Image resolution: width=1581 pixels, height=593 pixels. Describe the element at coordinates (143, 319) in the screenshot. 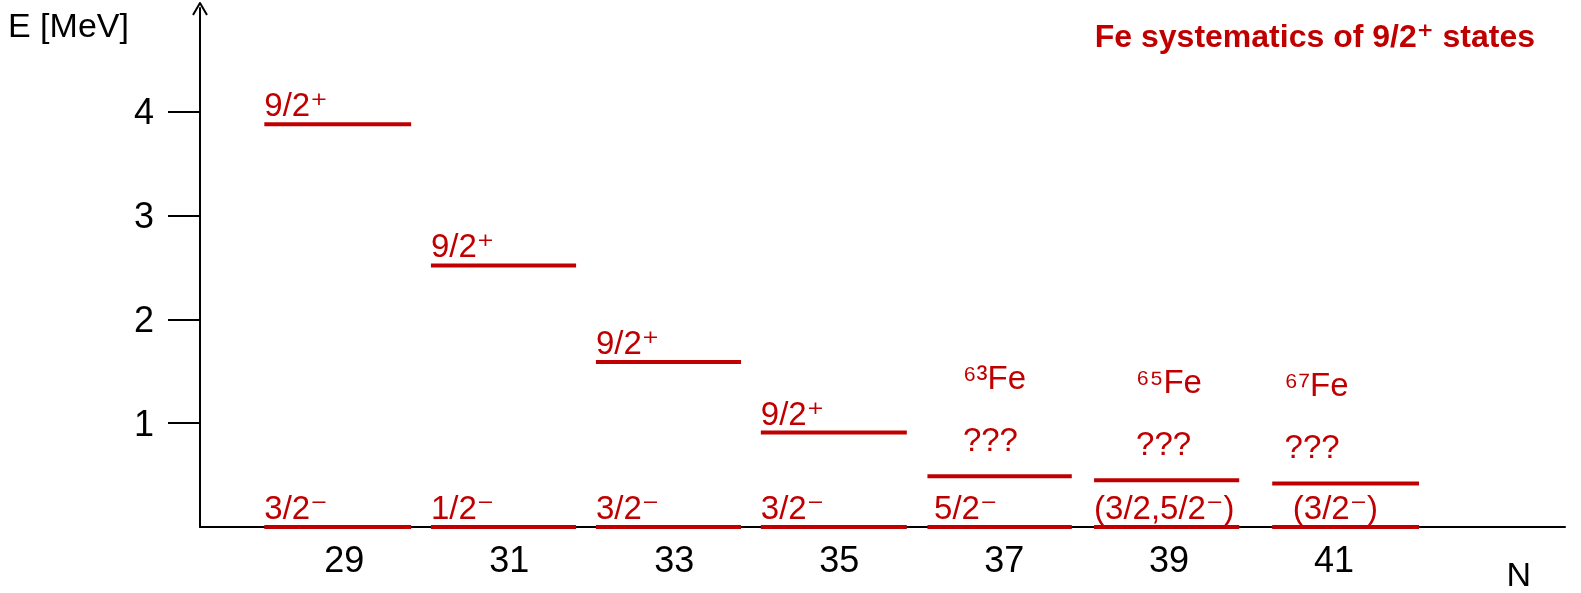

I see `y-tick-label: 2` at that location.